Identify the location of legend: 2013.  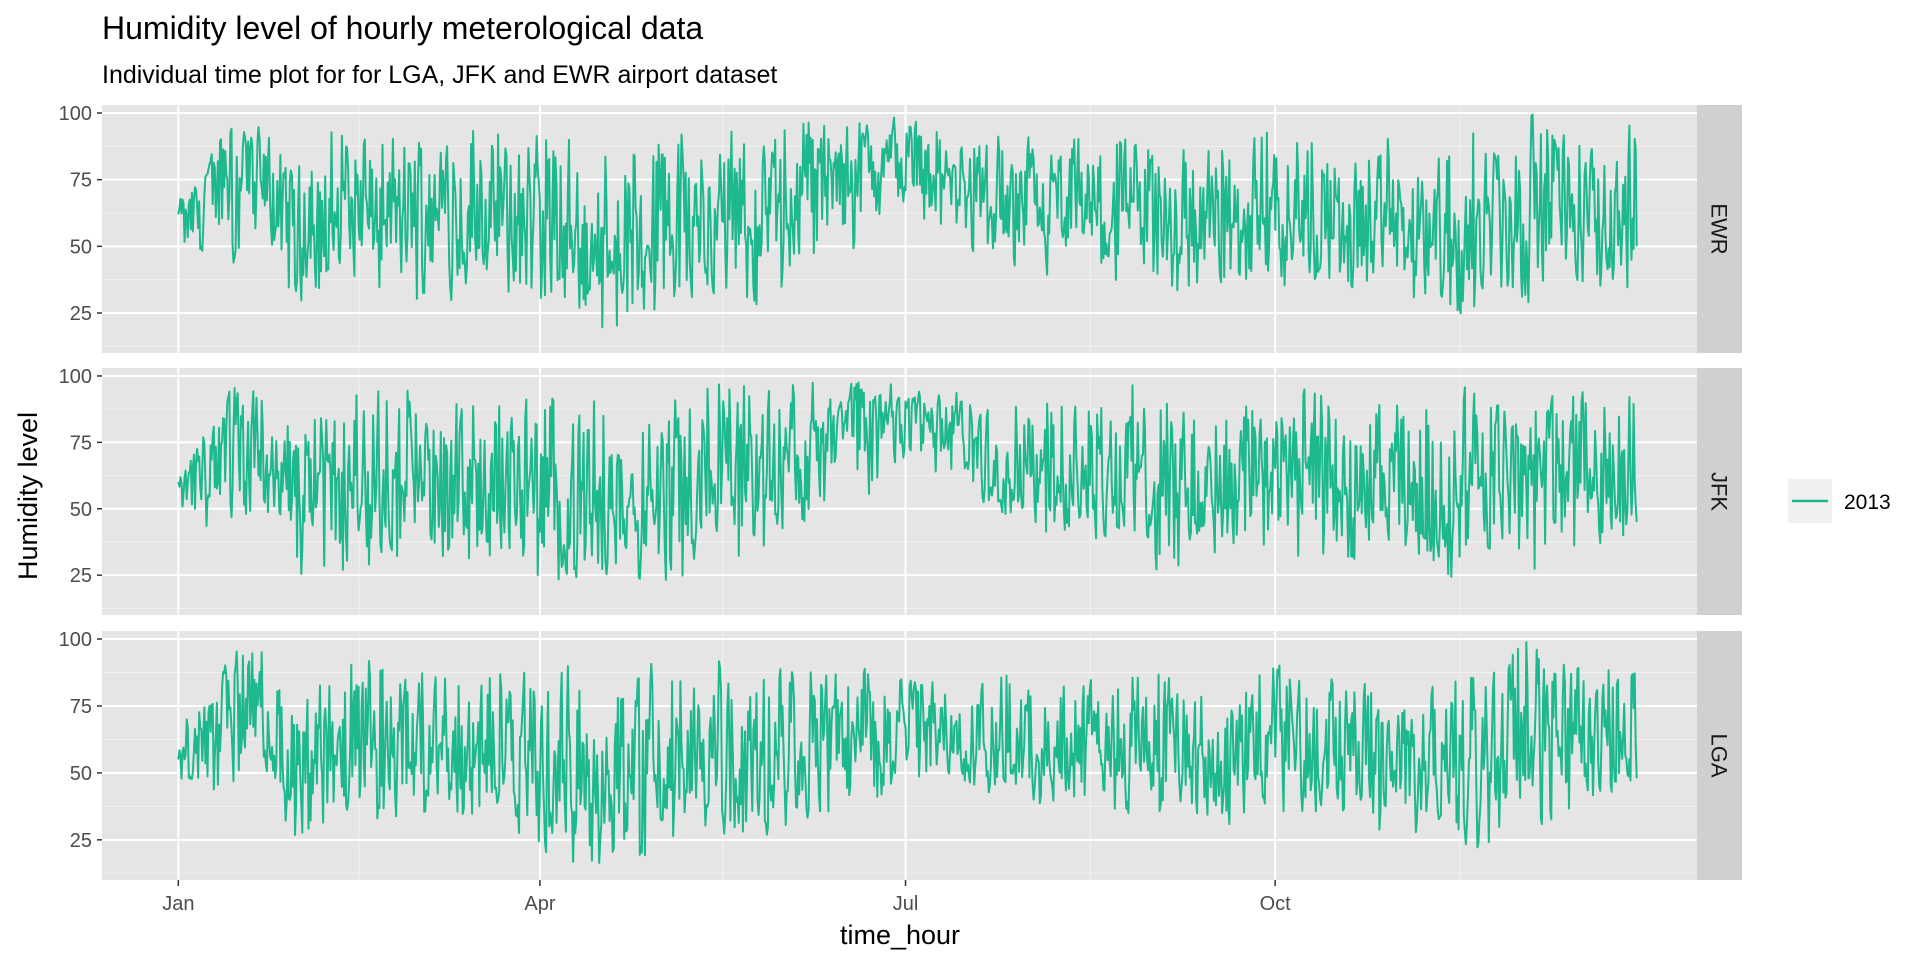
(1839, 501).